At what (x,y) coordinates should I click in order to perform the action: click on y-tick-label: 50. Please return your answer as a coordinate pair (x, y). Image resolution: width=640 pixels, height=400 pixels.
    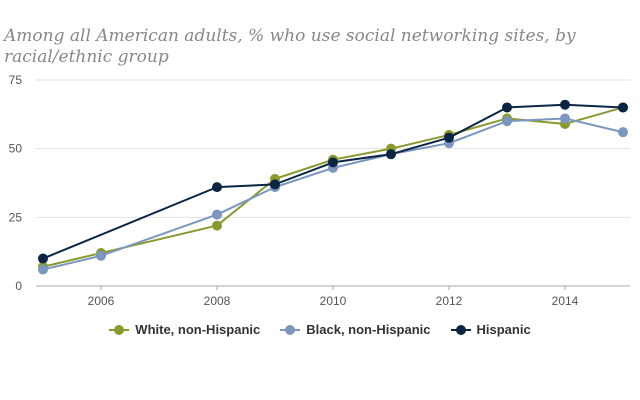
    Looking at the image, I should click on (16, 149).